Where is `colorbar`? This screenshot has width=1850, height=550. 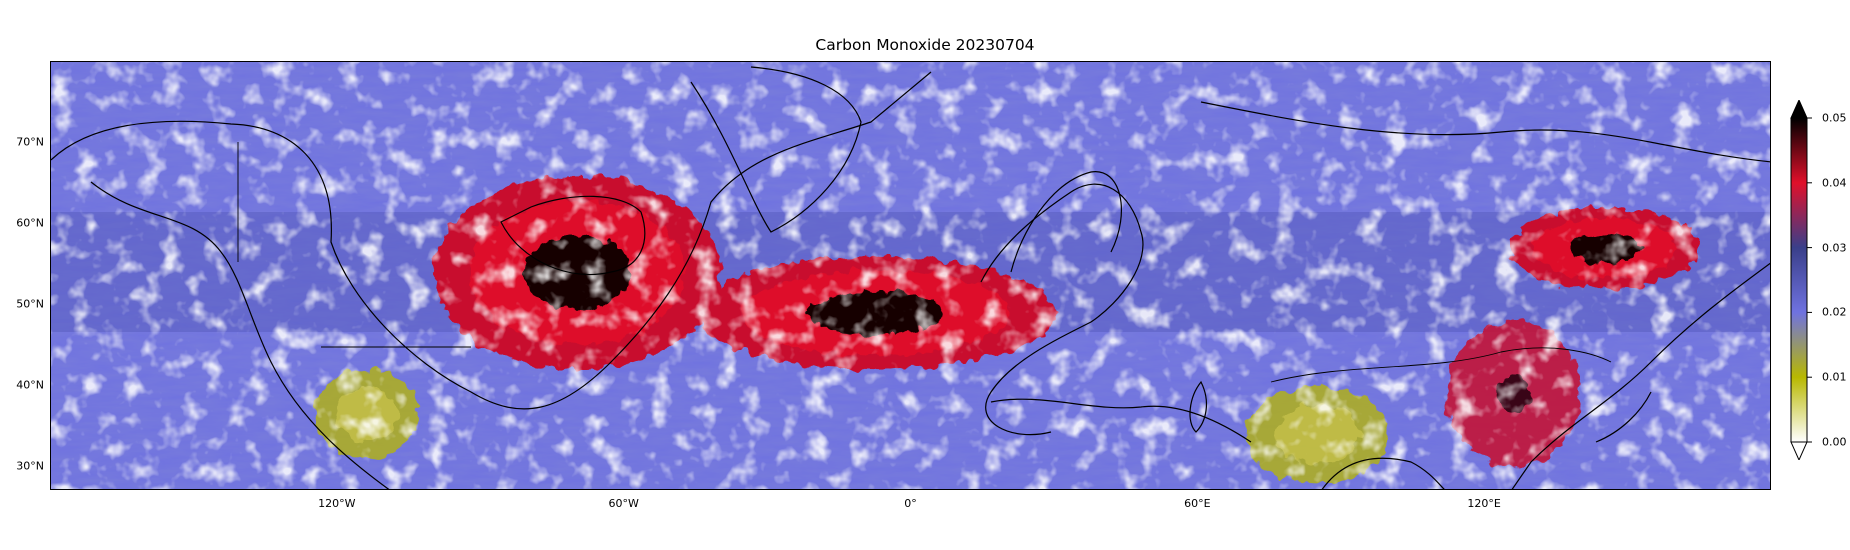 colorbar is located at coordinates (1801, 280).